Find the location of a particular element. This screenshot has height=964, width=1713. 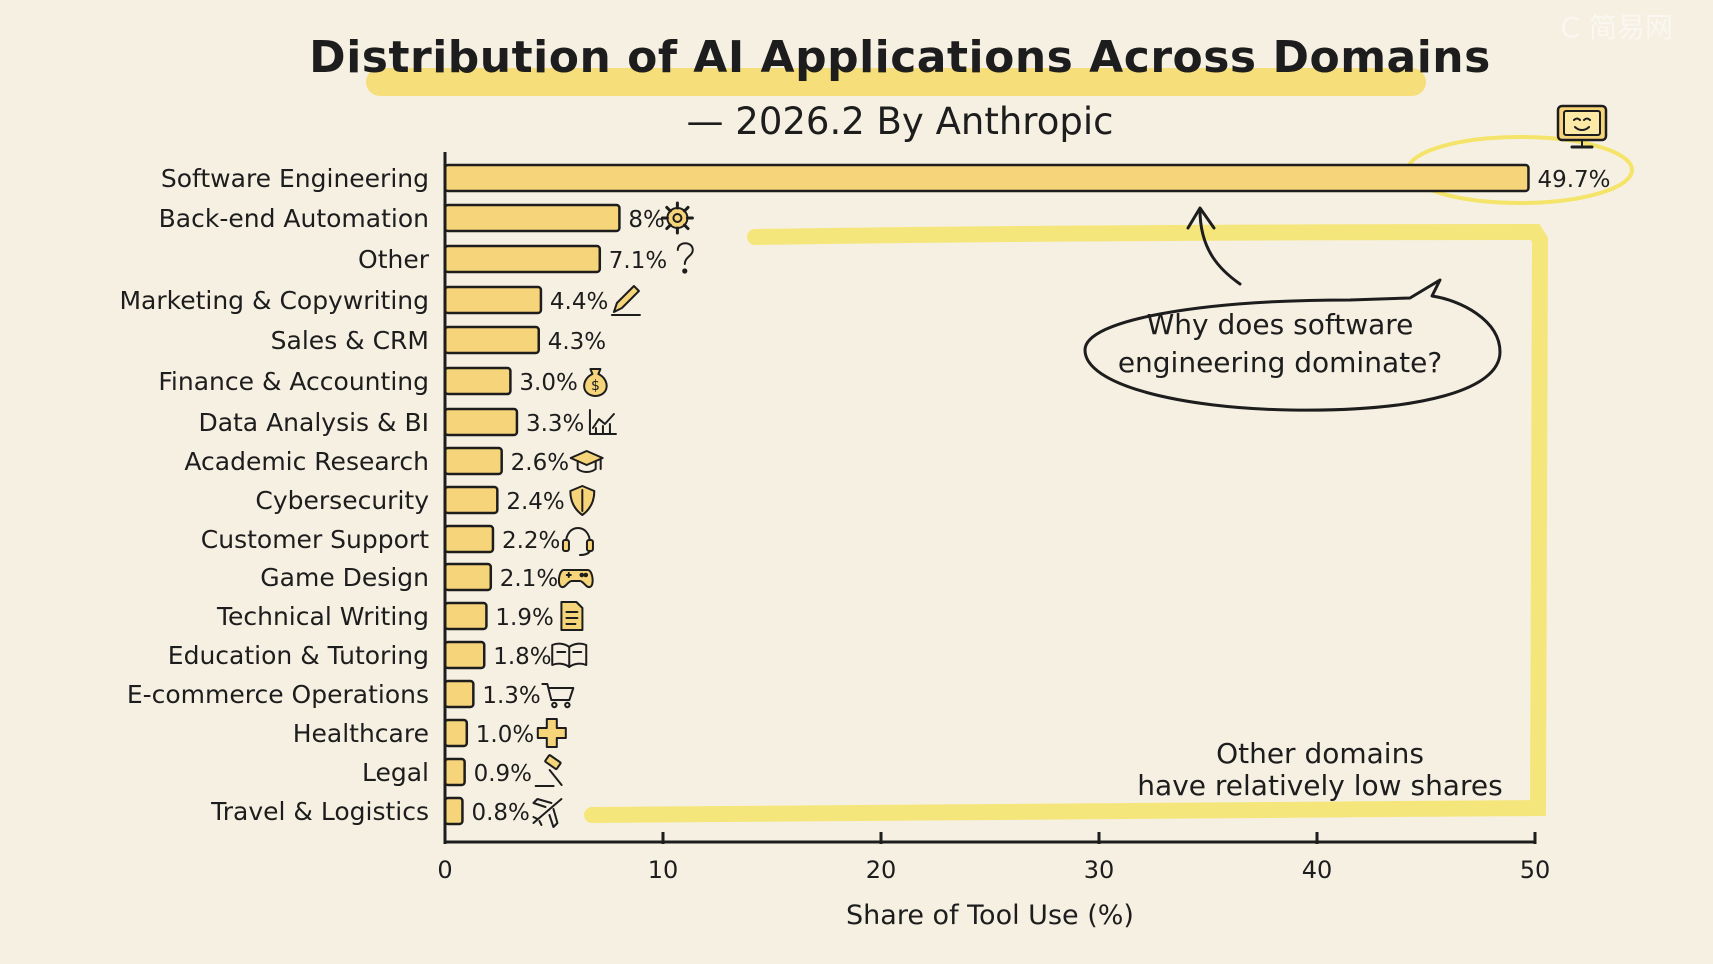

arrow-shaft is located at coordinates (1220, 247).